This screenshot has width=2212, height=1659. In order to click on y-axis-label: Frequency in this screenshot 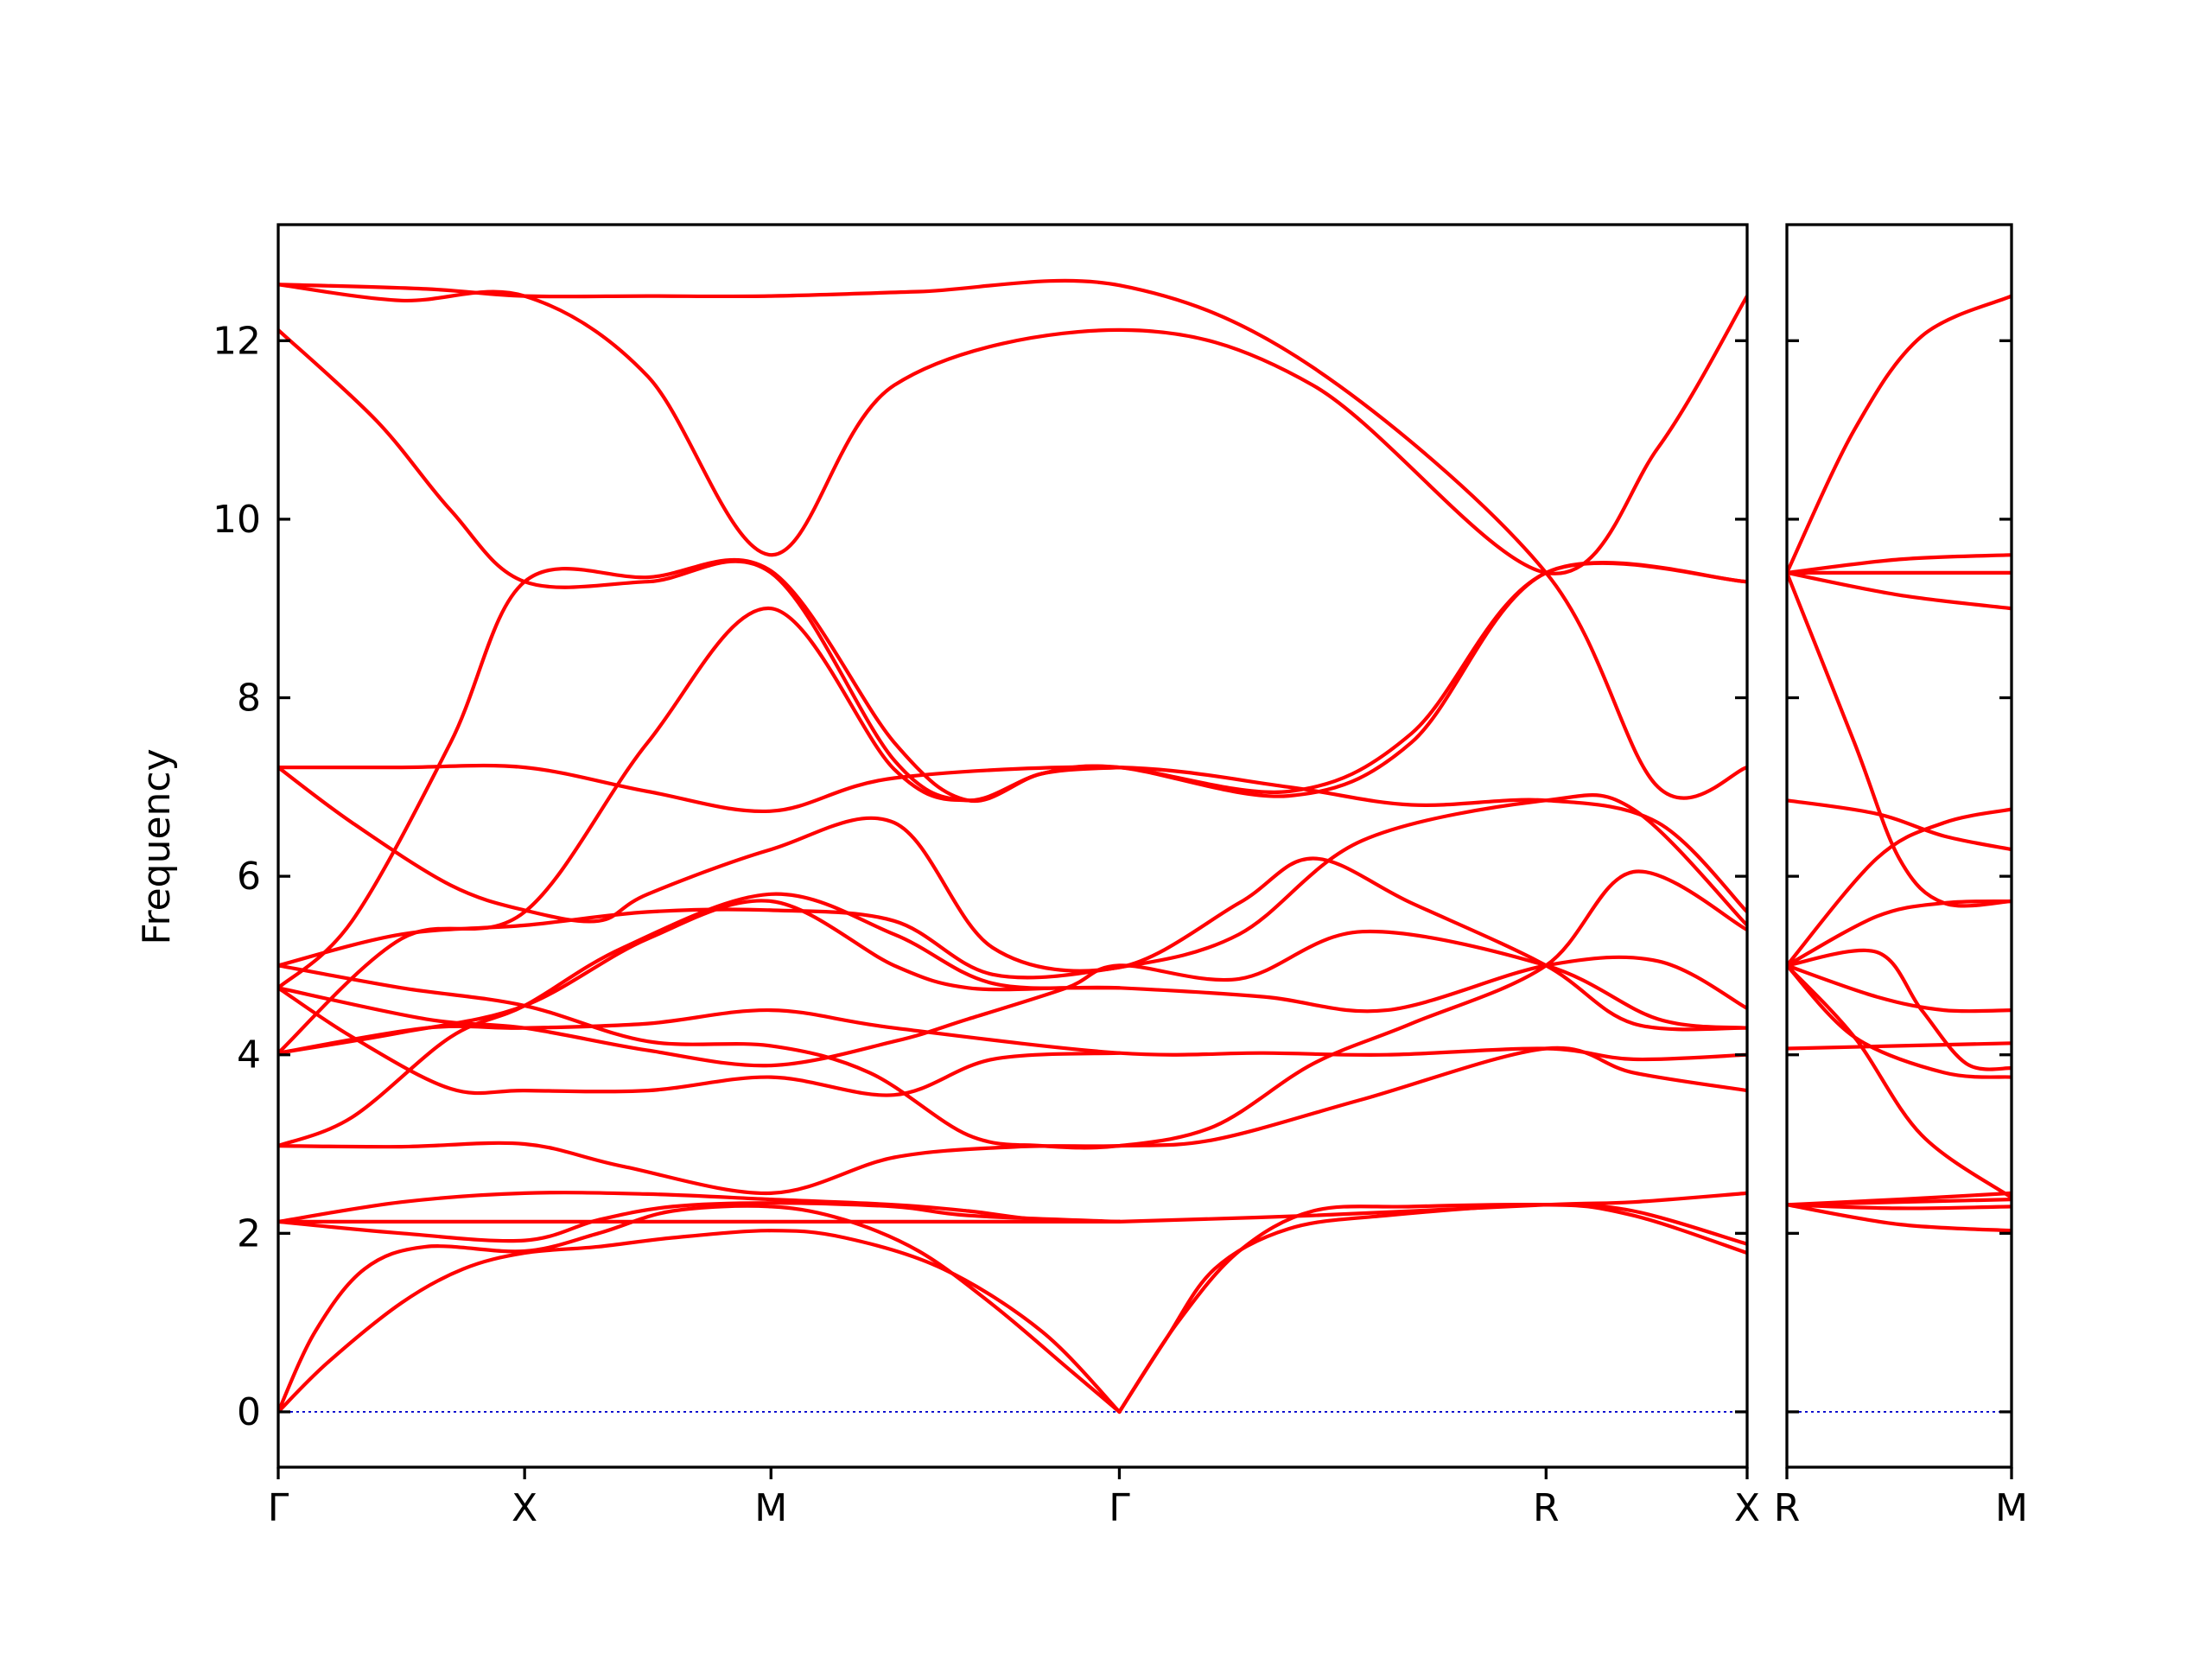, I will do `click(157, 846)`.